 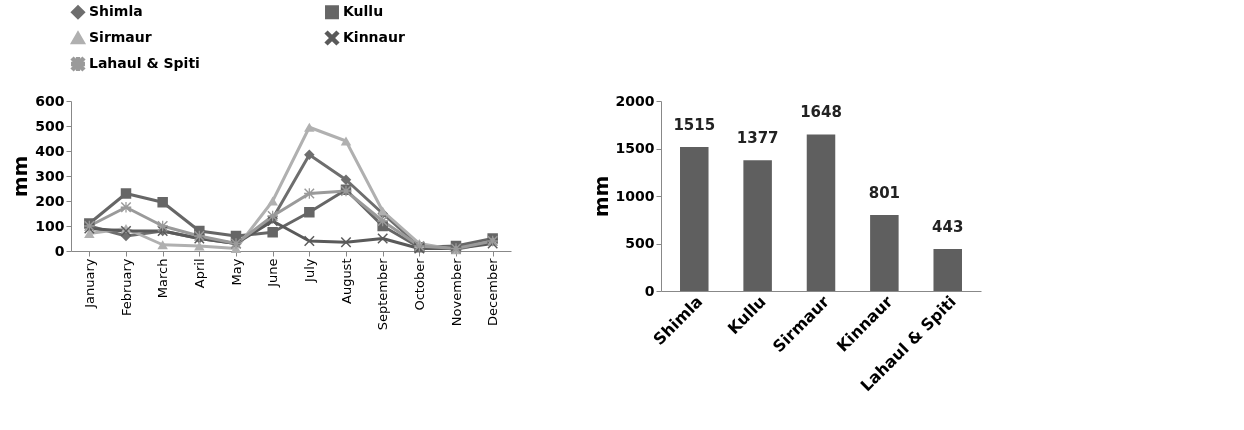 I want to click on y-tick-label: 400, so click(x=50, y=150).